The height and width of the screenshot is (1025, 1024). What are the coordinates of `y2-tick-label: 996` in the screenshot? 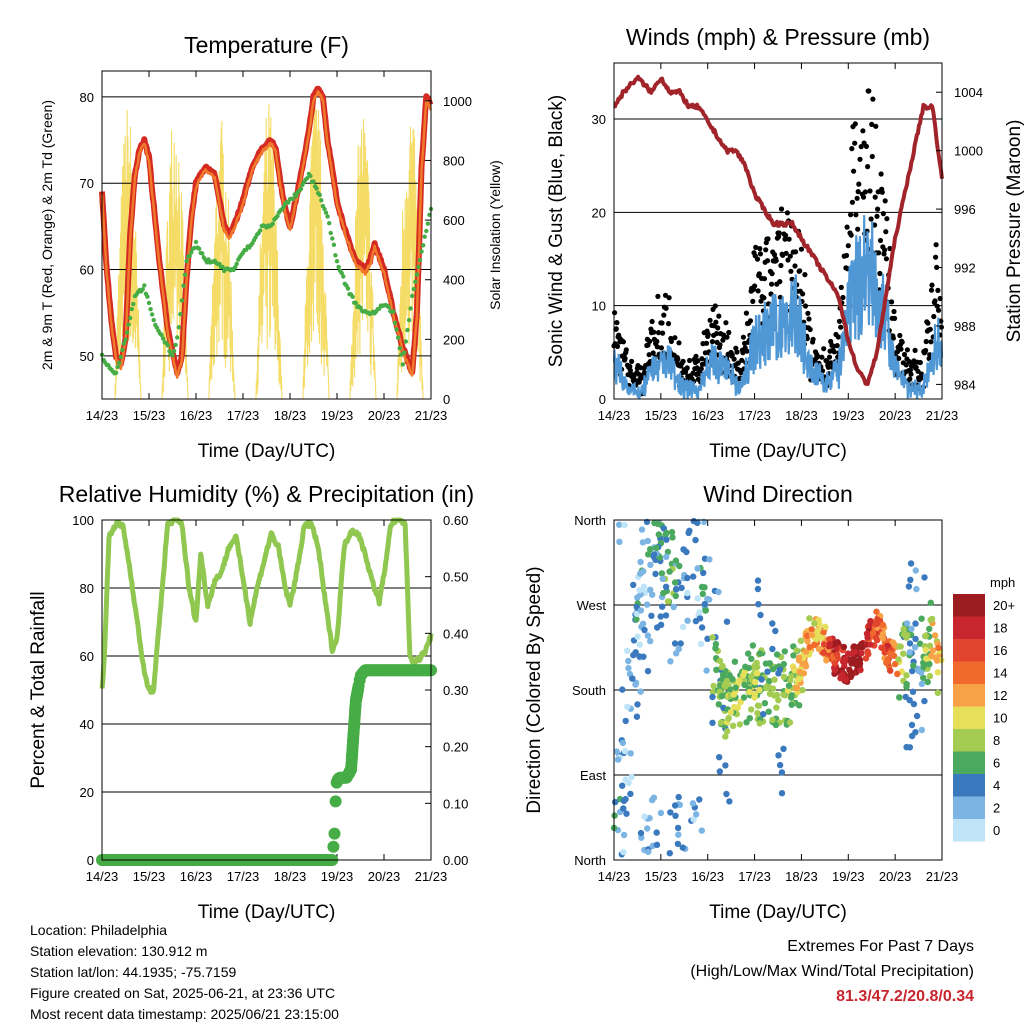 It's located at (965, 209).